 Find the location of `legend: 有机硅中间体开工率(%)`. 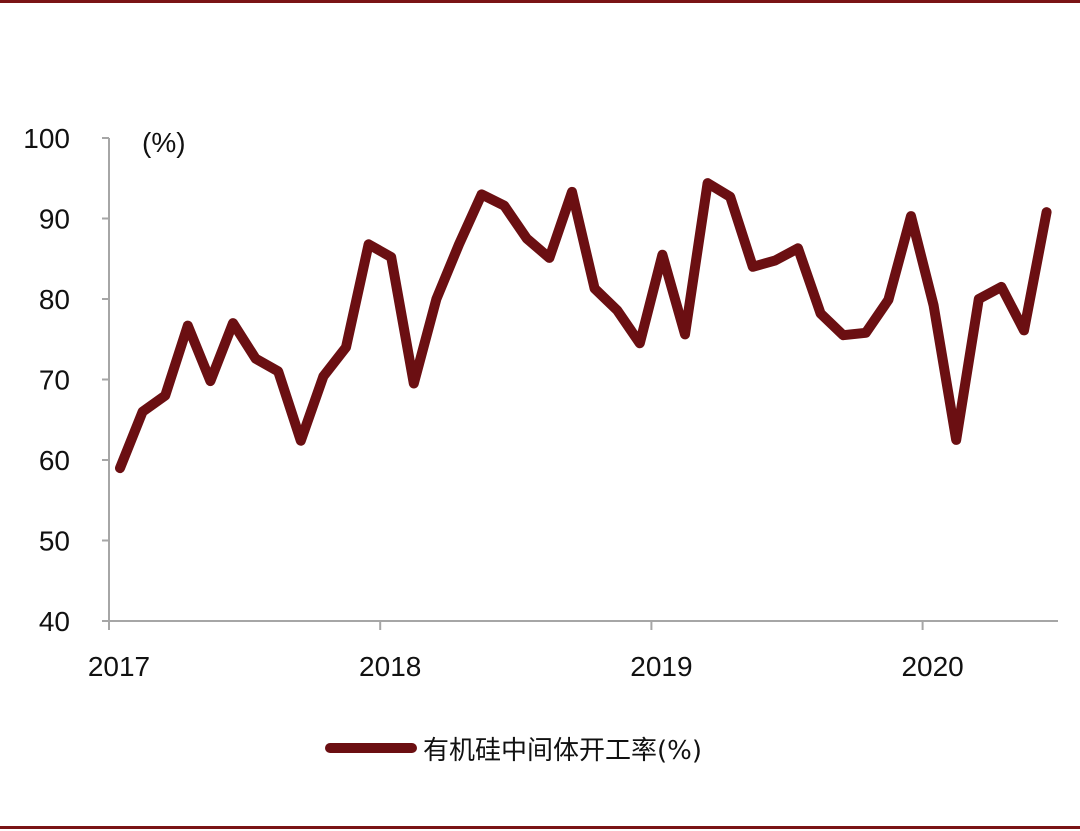

legend: 有机硅中间体开工率(%) is located at coordinates (513, 748).